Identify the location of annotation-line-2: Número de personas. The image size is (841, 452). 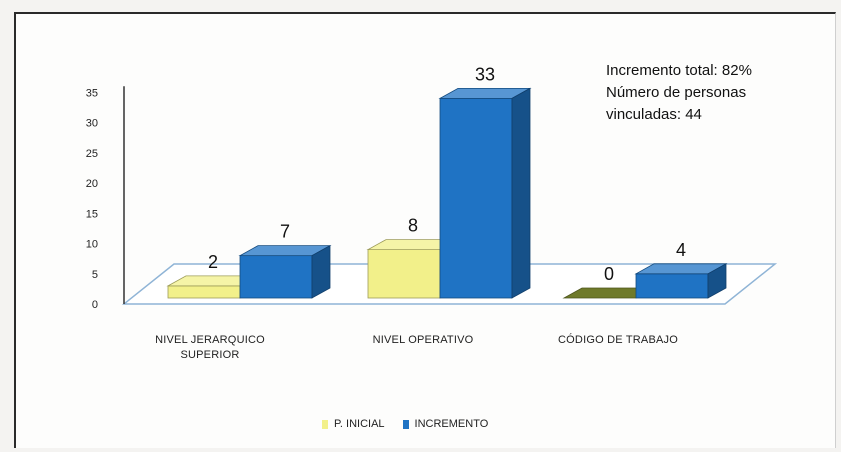
(676, 92).